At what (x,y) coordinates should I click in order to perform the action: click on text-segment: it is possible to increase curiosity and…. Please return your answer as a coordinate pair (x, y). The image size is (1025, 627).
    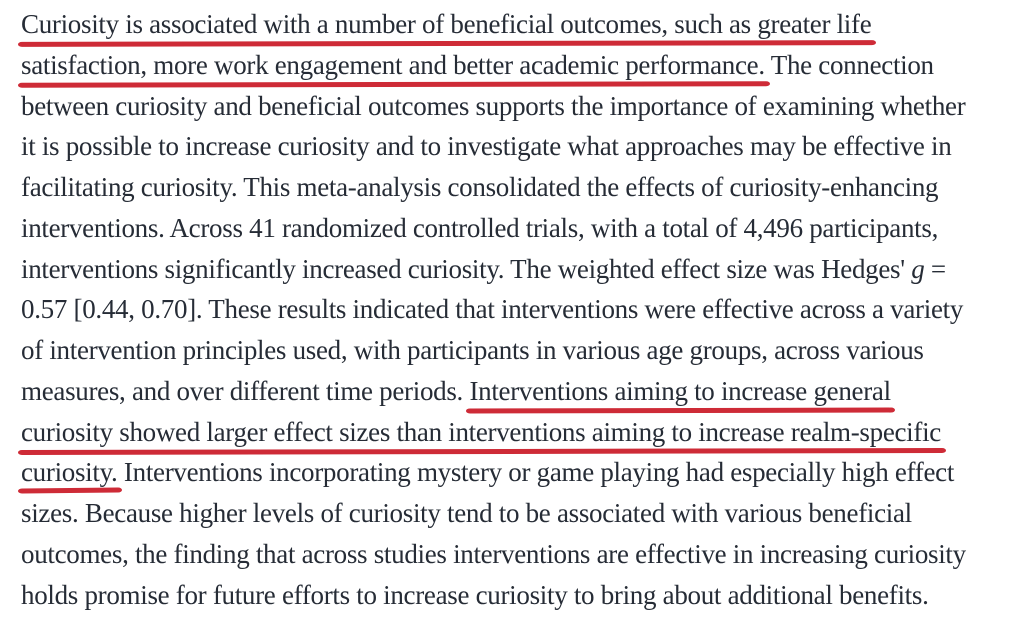
    Looking at the image, I should click on (486, 146).